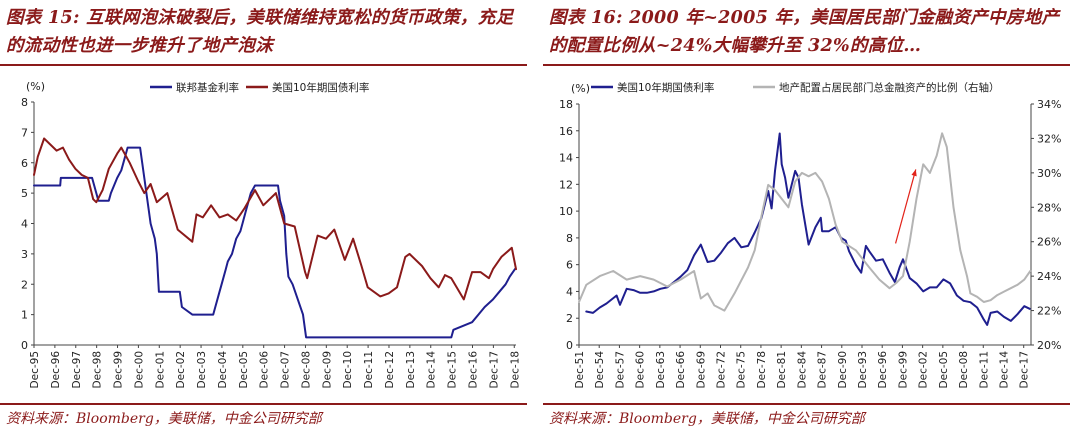  What do you see at coordinates (223, 370) in the screenshot?
I see `x-tick-label: Dec-04` at bounding box center [223, 370].